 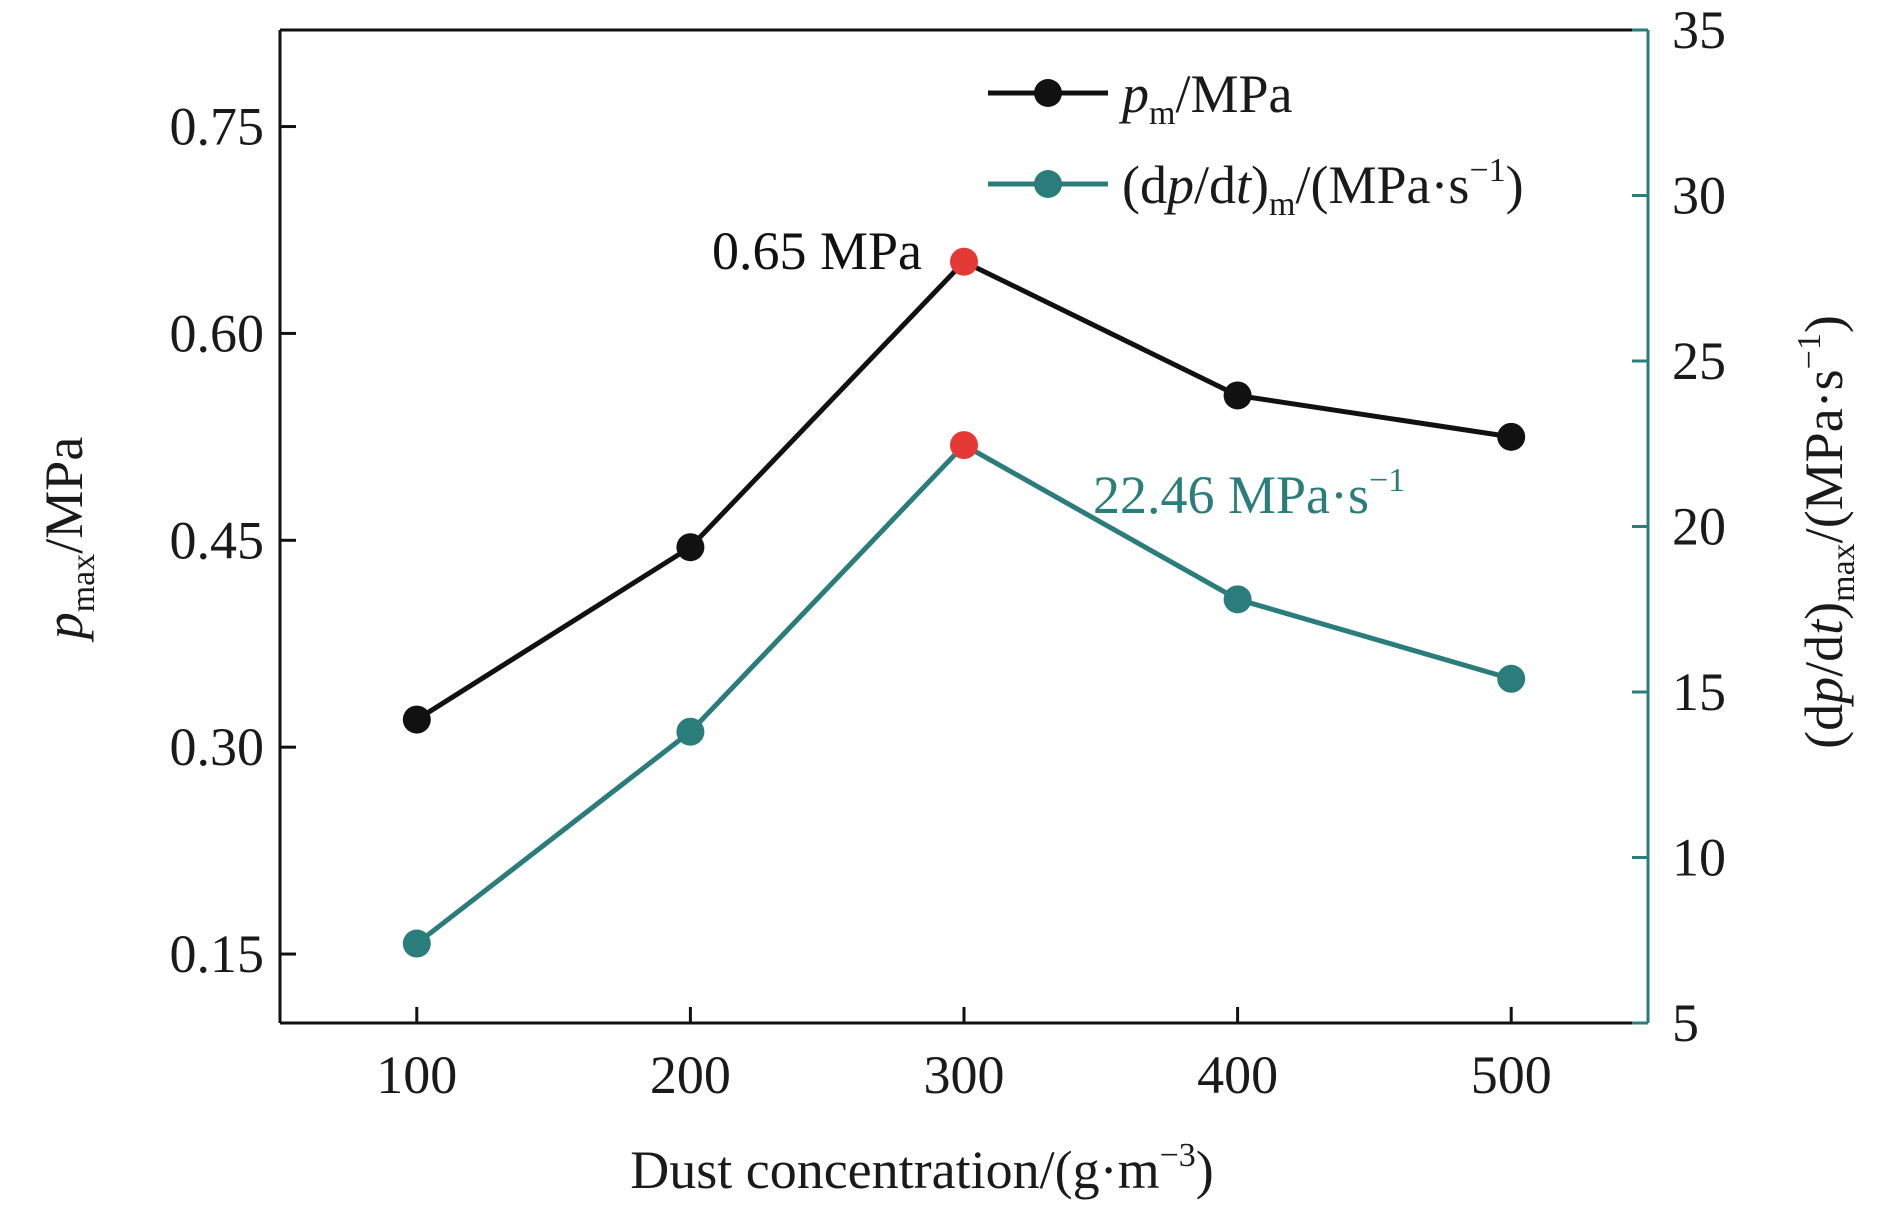 What do you see at coordinates (1699, 858) in the screenshot?
I see `right-y-tick-label: 10` at bounding box center [1699, 858].